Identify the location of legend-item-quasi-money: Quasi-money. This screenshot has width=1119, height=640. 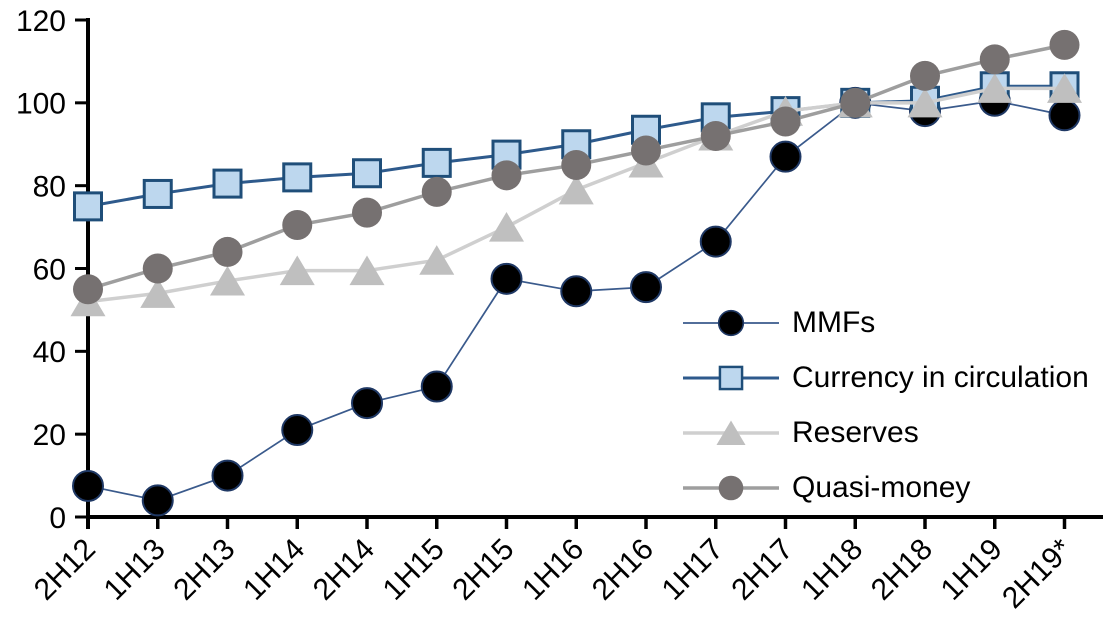
(886, 487).